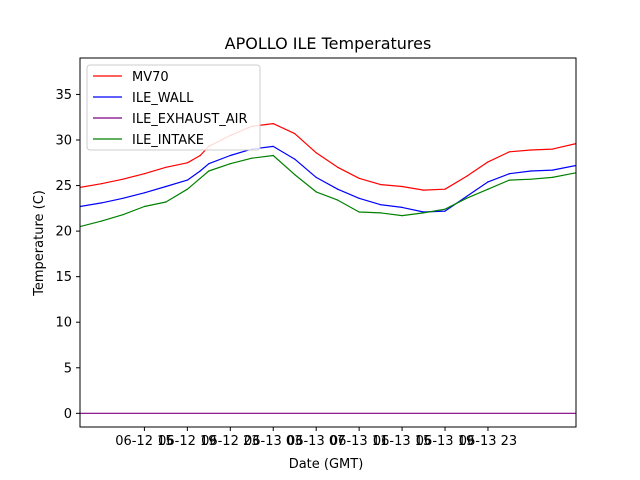 The height and width of the screenshot is (480, 640). I want to click on y-ticks: 0 5 10 15 20 25 30 35, so click(67, 255).